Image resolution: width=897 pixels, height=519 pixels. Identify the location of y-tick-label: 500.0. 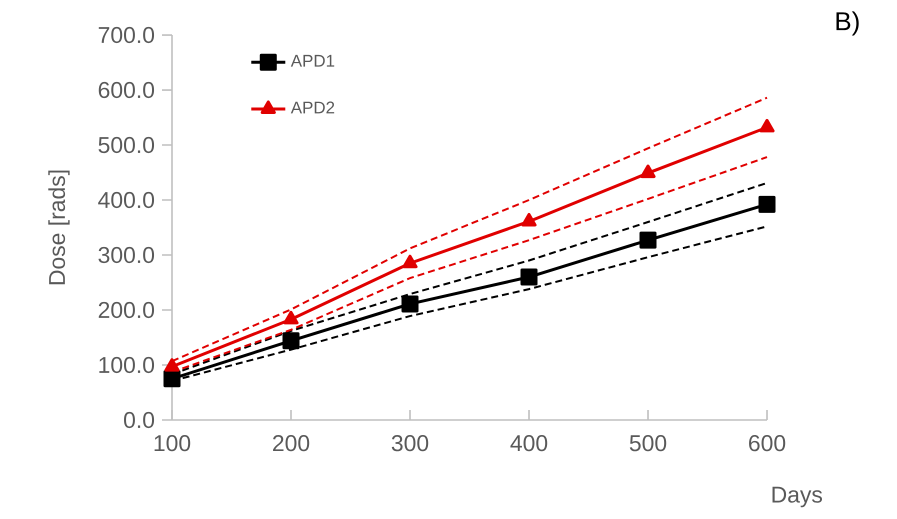
(126, 145).